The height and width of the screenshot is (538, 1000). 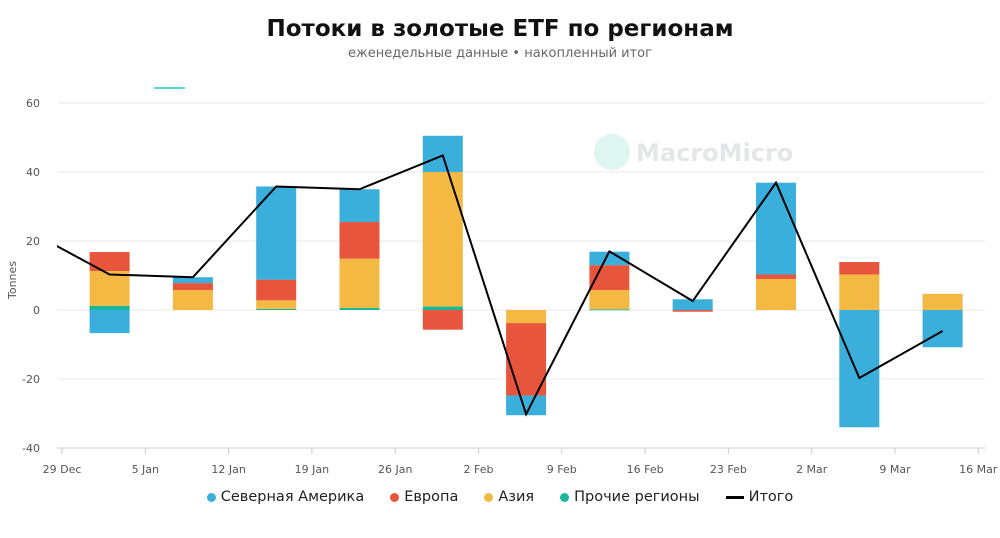 I want to click on chart-title: Потоки в золотые ETF по регионам, so click(x=500, y=29).